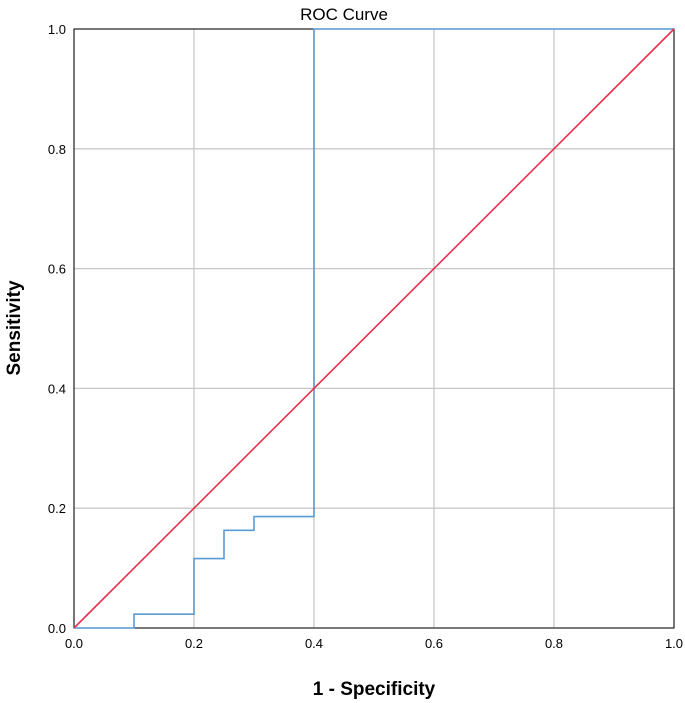 This screenshot has height=703, width=685. Describe the element at coordinates (74, 643) in the screenshot. I see `x-tick-label: 0.0` at that location.